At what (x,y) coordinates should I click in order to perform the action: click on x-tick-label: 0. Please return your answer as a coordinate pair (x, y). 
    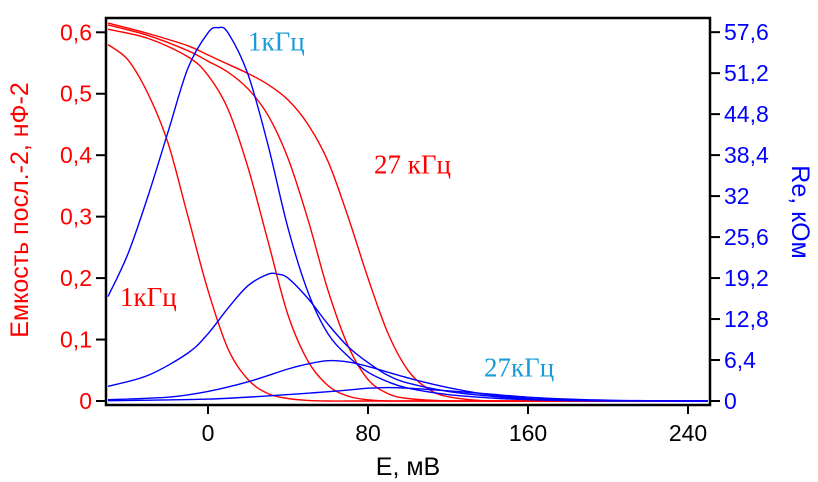
    Looking at the image, I should click on (208, 433).